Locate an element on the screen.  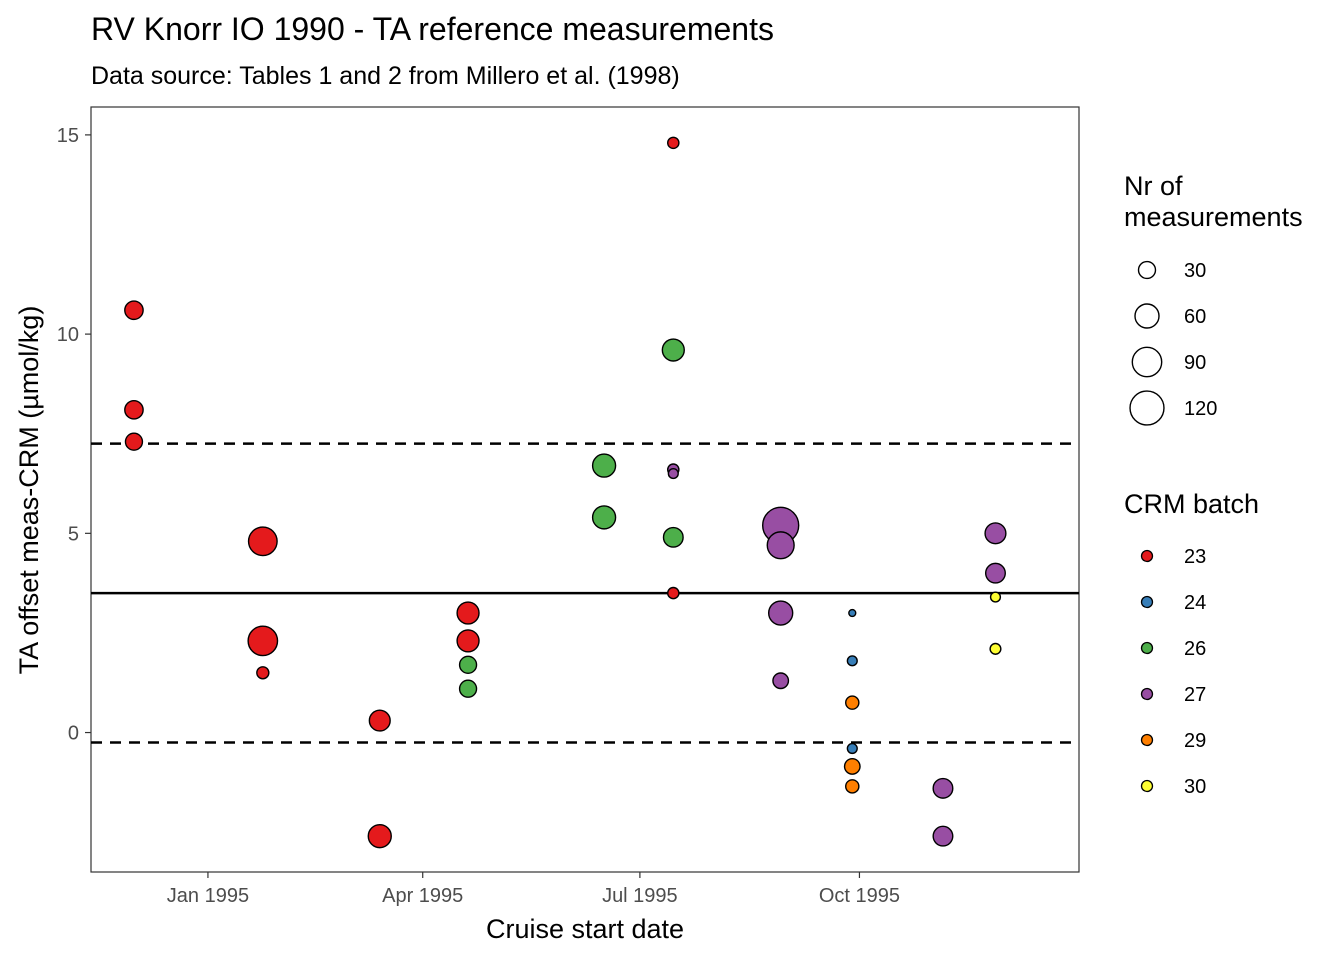
y-axis-title: TA offset meas-CRM (µmol/kg) is located at coordinates (29, 490).